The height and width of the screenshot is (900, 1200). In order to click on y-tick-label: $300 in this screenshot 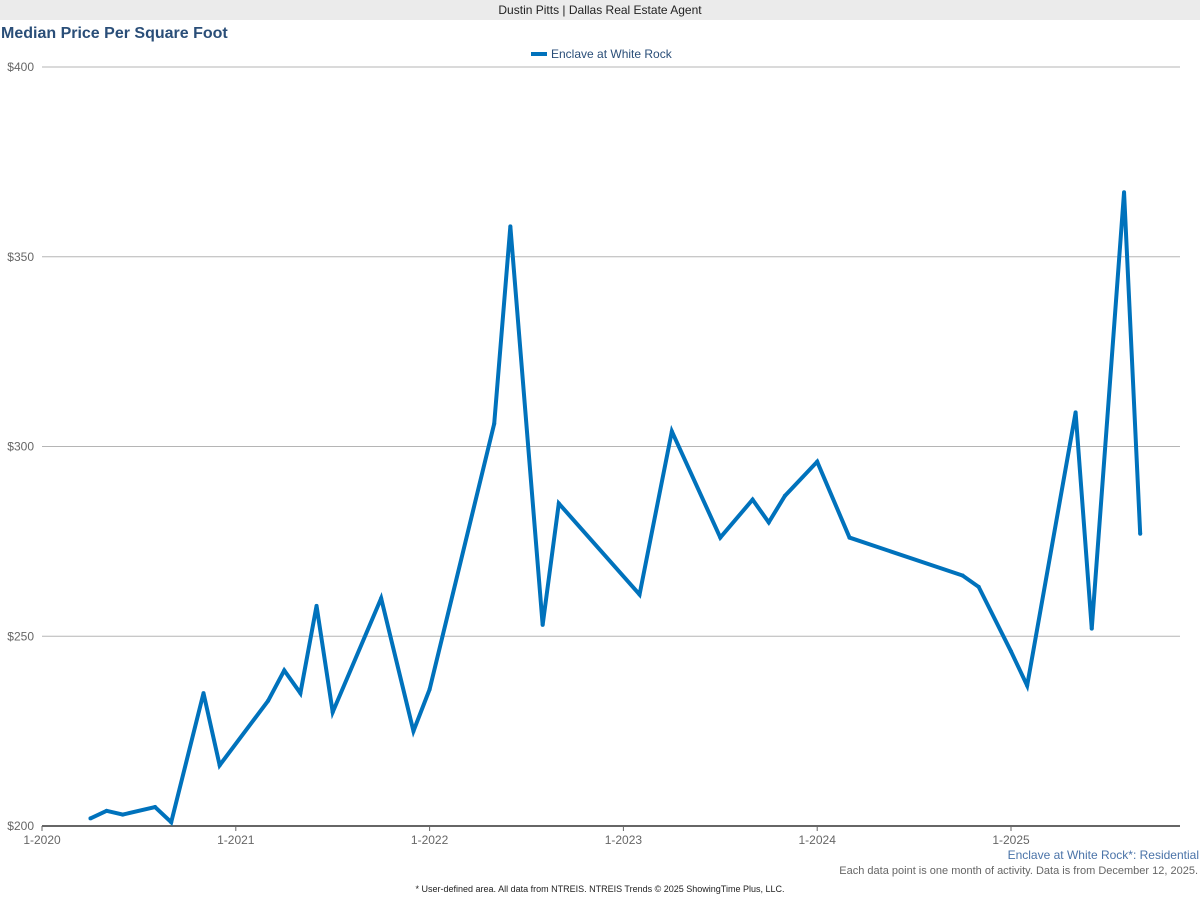, I will do `click(20, 447)`.